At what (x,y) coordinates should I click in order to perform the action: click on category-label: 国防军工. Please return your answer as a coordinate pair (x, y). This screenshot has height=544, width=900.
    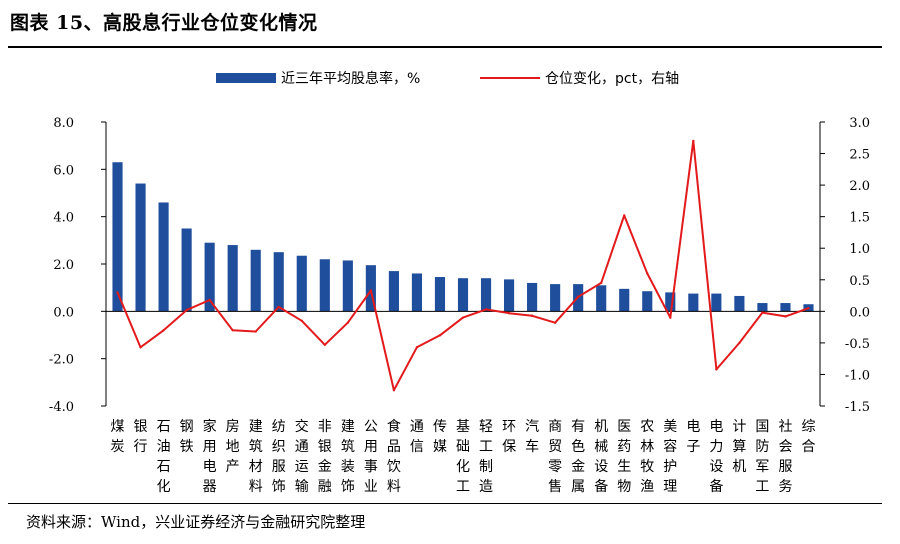
    Looking at the image, I should click on (762, 457).